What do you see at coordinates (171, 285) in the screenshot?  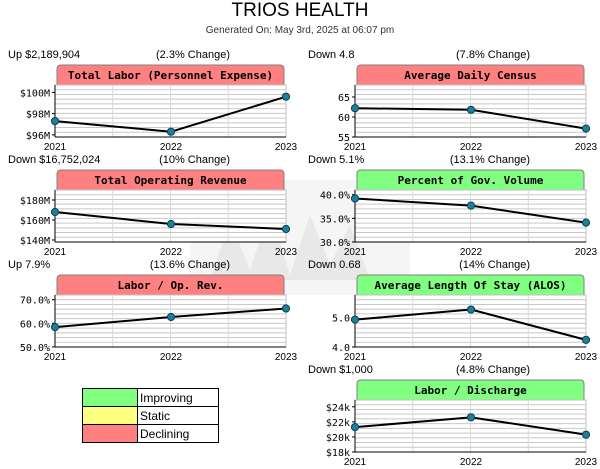 I see `chart-title: Labor / Op. Rev.` at bounding box center [171, 285].